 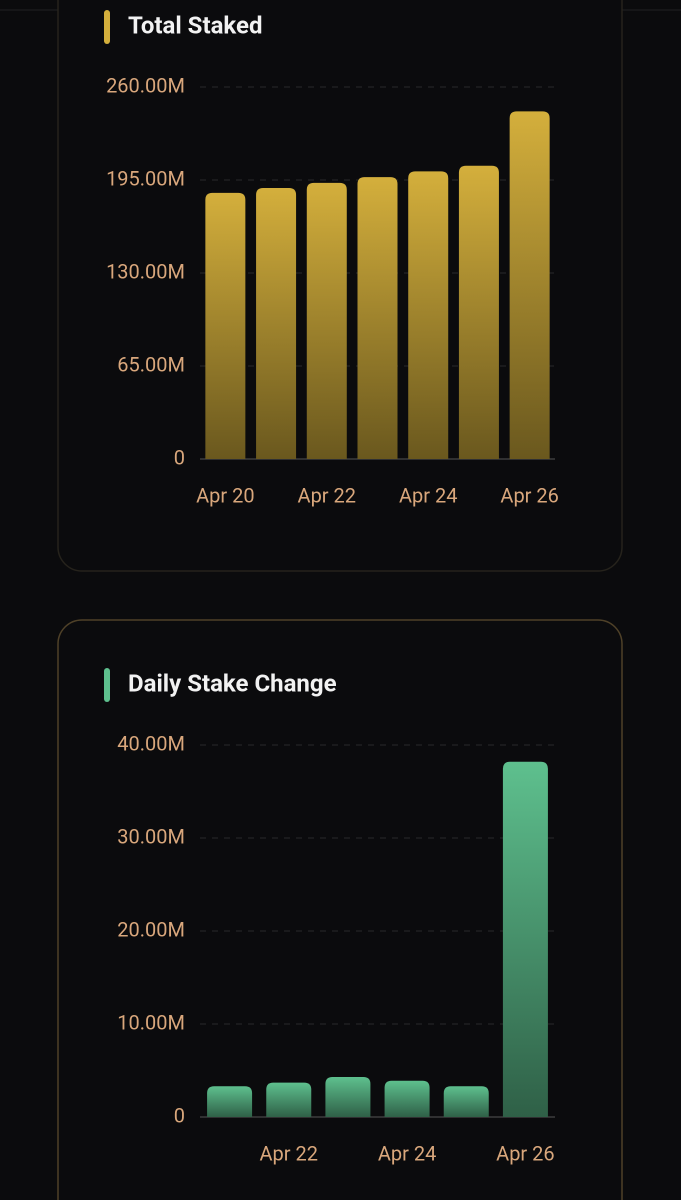 What do you see at coordinates (151, 743) in the screenshot?
I see `y-tick-label: 40.00M` at bounding box center [151, 743].